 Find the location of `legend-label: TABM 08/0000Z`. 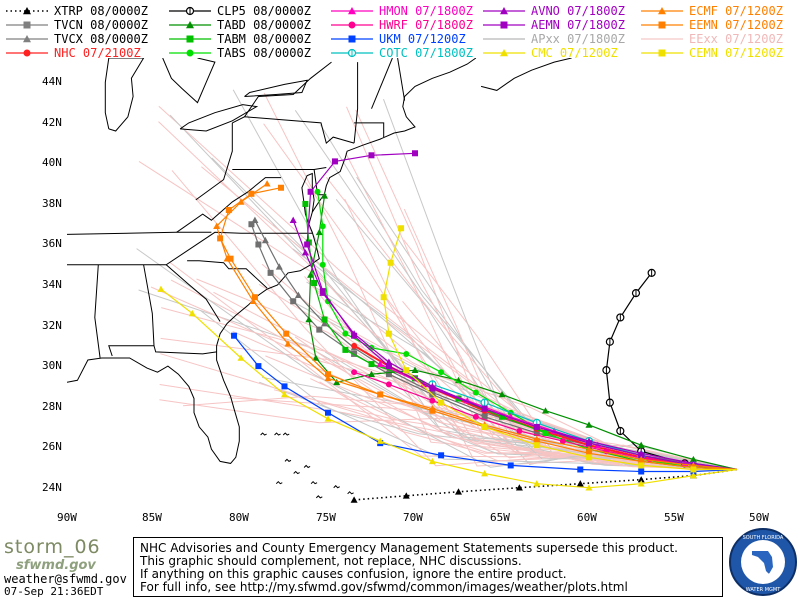

legend-label: TABM 08/0000Z is located at coordinates (264, 39).